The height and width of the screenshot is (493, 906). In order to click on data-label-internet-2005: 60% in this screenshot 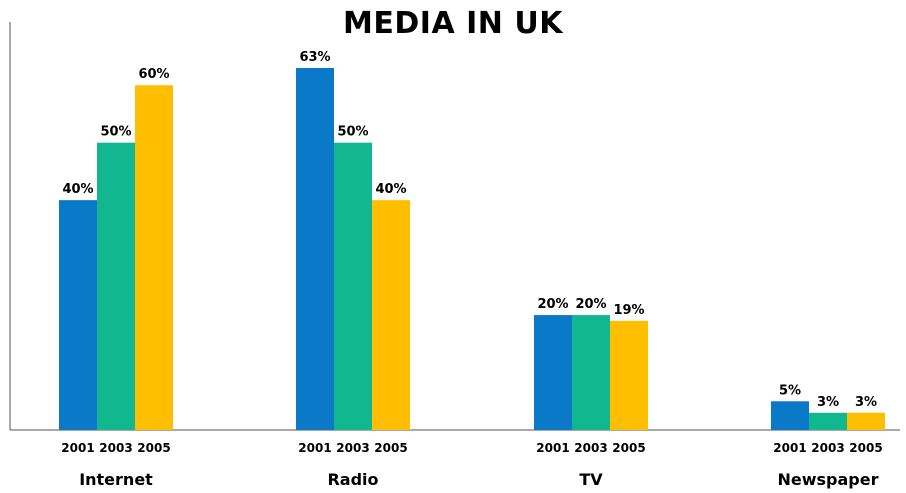, I will do `click(153, 74)`.